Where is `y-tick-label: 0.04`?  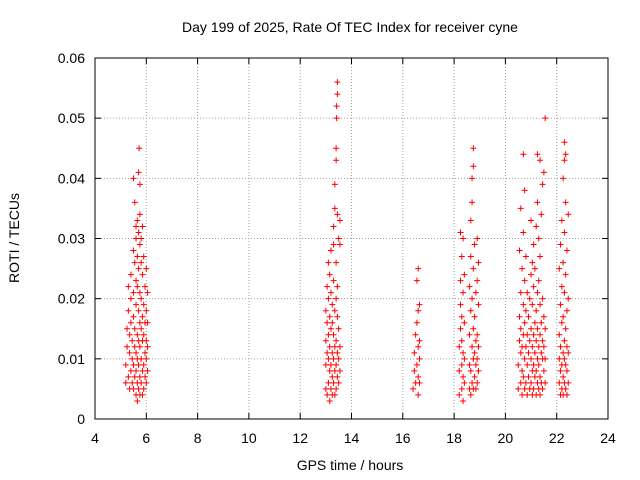 y-tick-label: 0.04 is located at coordinates (71, 178).